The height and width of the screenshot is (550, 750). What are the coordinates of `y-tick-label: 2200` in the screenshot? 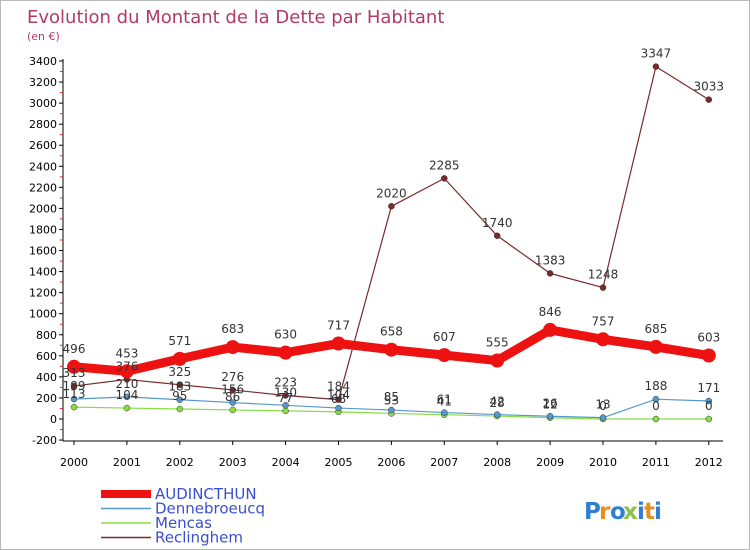 It's located at (43, 187).